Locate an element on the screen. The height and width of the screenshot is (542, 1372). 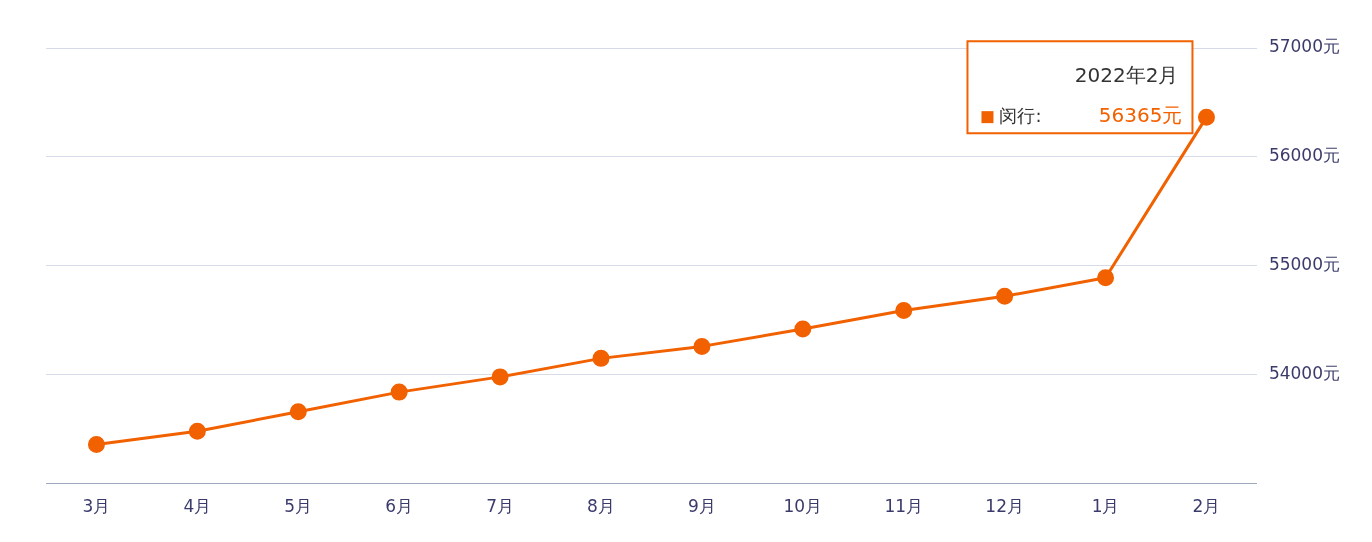
x-tick-label: 11月 is located at coordinates (904, 506).